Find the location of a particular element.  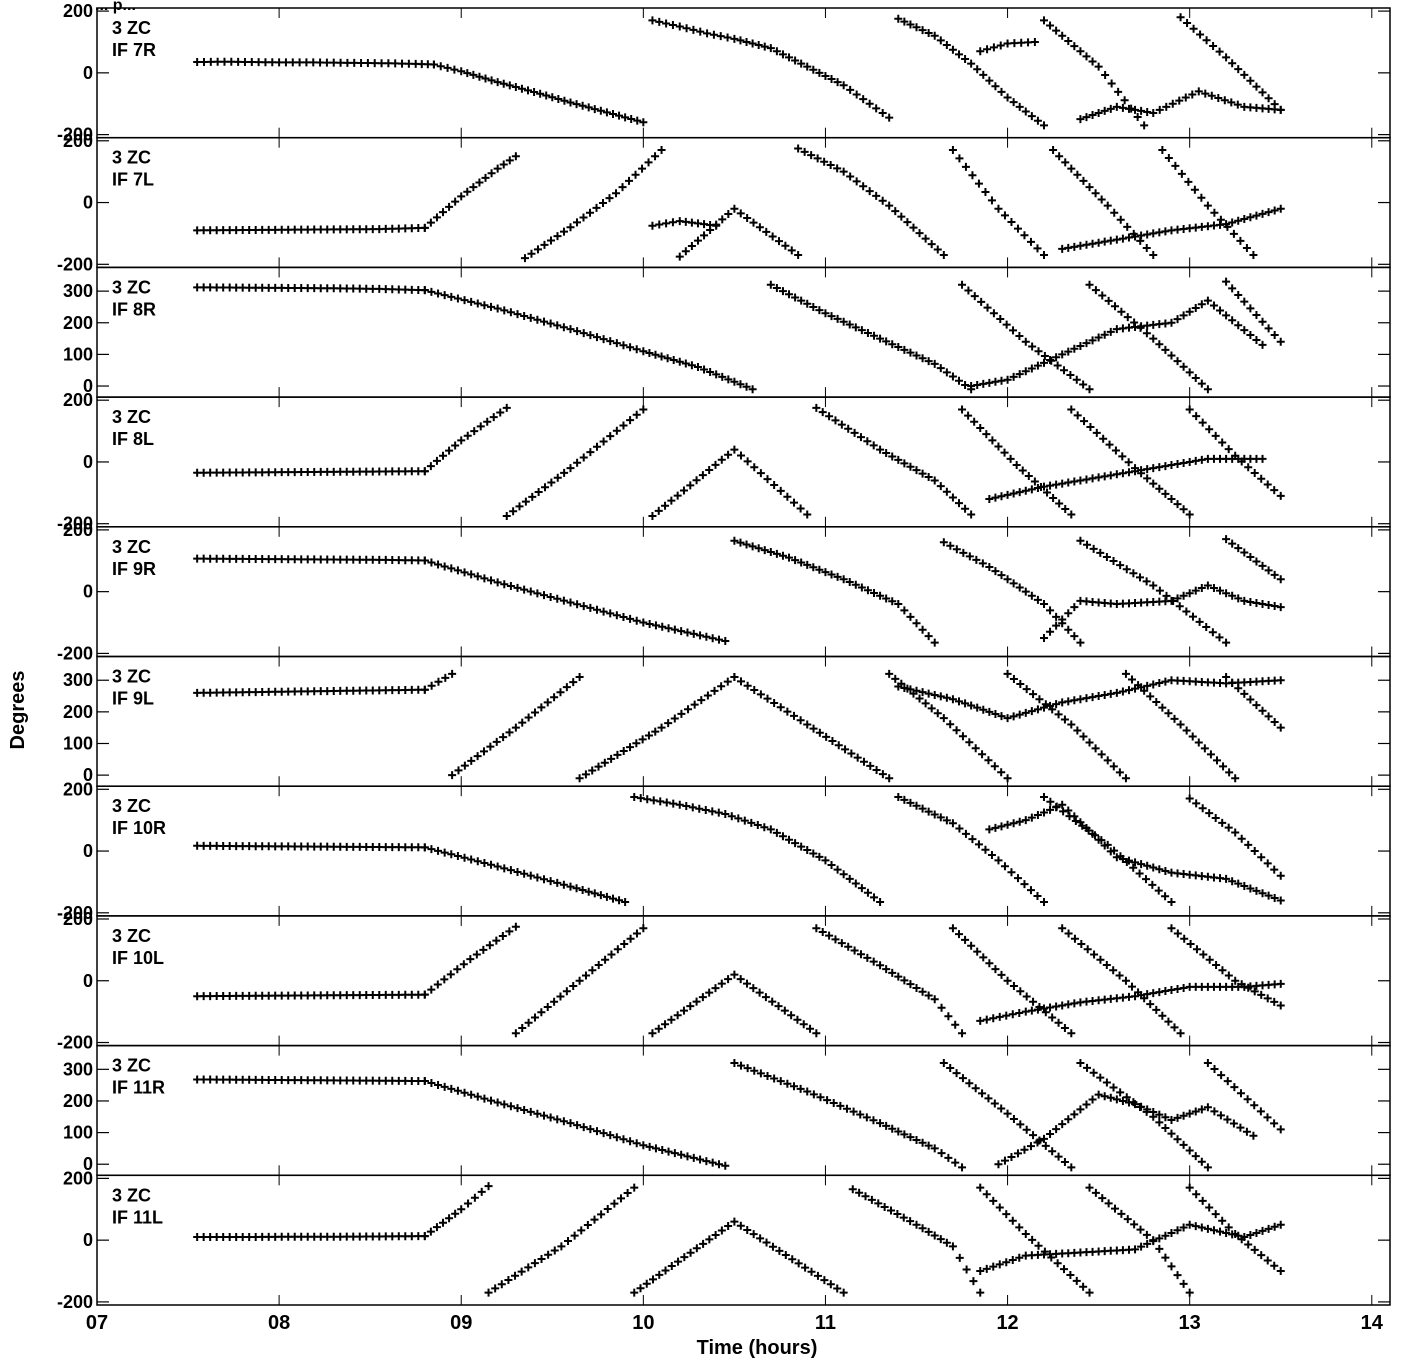

panel-if-label: IF 11R is located at coordinates (138, 1088).